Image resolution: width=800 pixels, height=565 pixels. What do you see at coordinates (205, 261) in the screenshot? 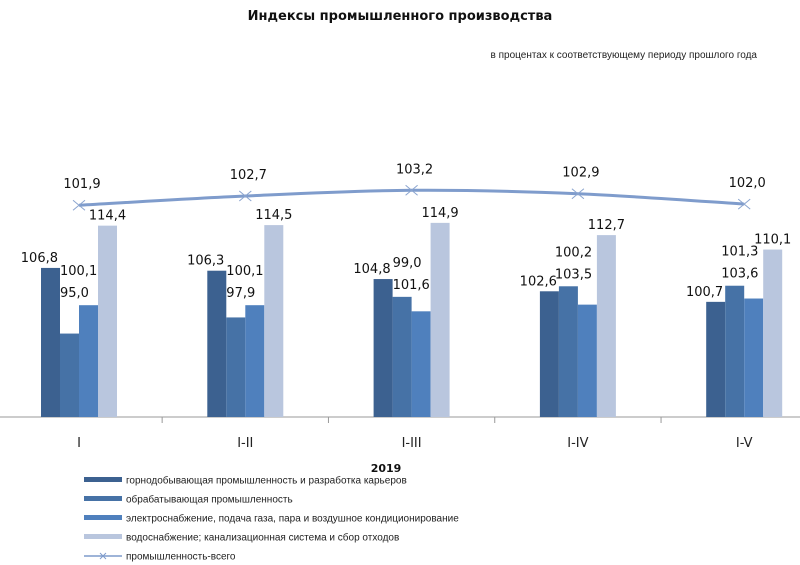
I see `data-label: 106,3` at bounding box center [205, 261].